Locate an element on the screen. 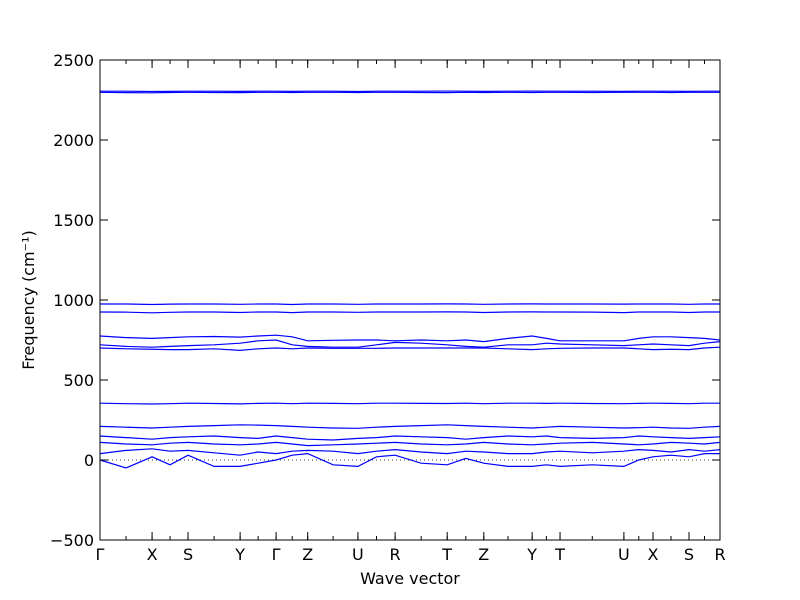  x-axis-label: Wave vector is located at coordinates (410, 578).